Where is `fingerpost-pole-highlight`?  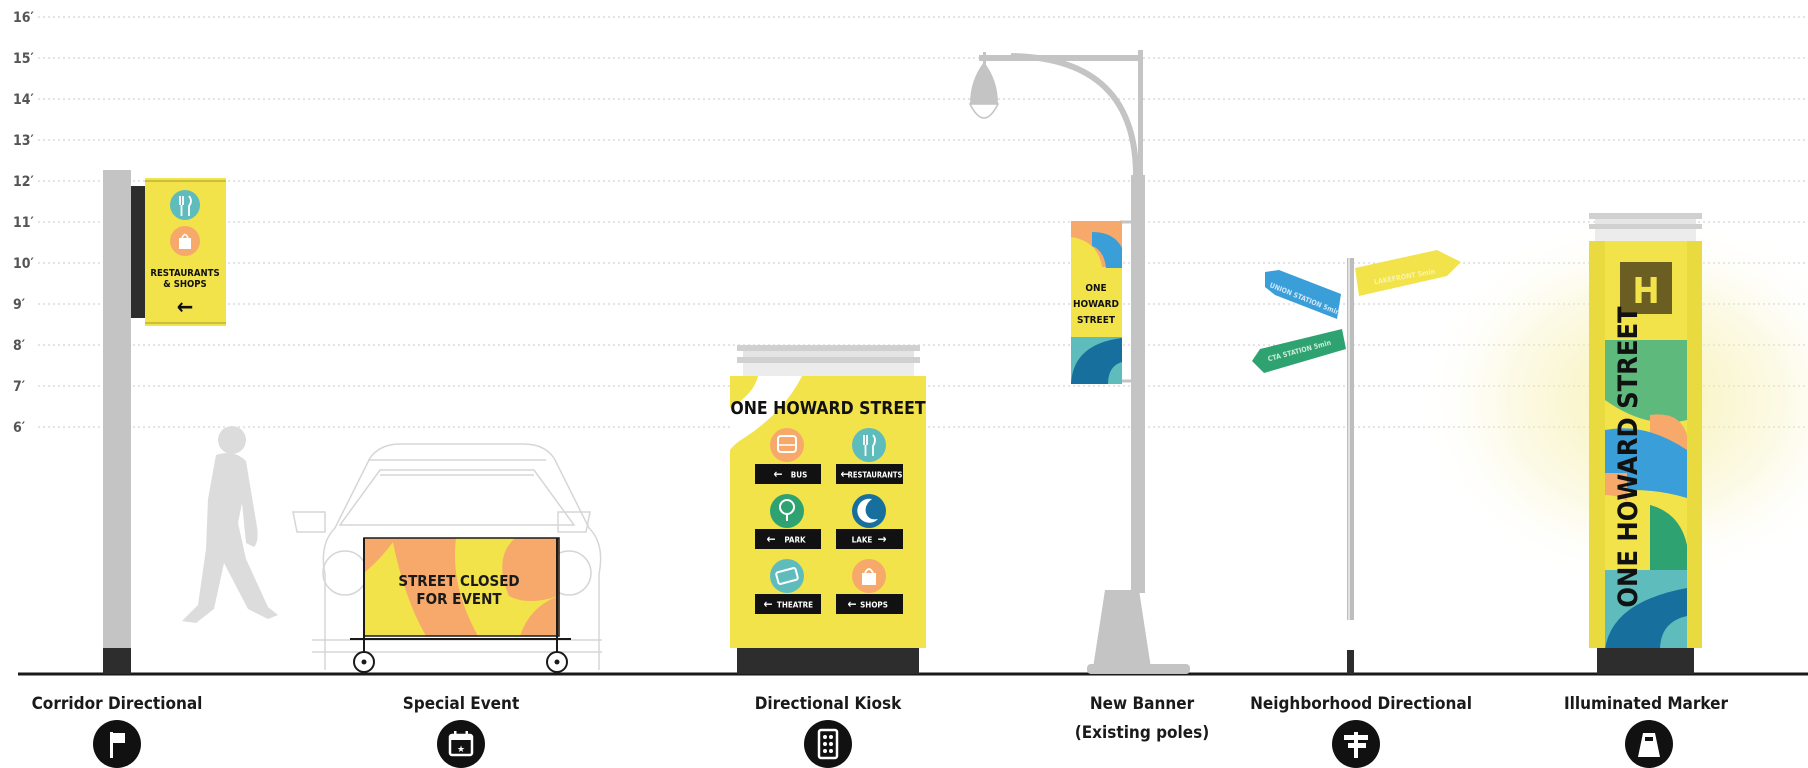 fingerpost-pole-highlight is located at coordinates (1349, 439).